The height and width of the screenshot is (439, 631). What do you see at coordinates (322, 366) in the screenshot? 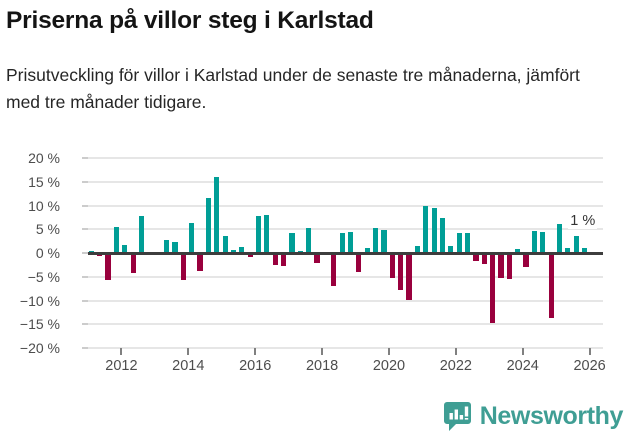
I see `x-axis-tick-label: 2018` at bounding box center [322, 366].